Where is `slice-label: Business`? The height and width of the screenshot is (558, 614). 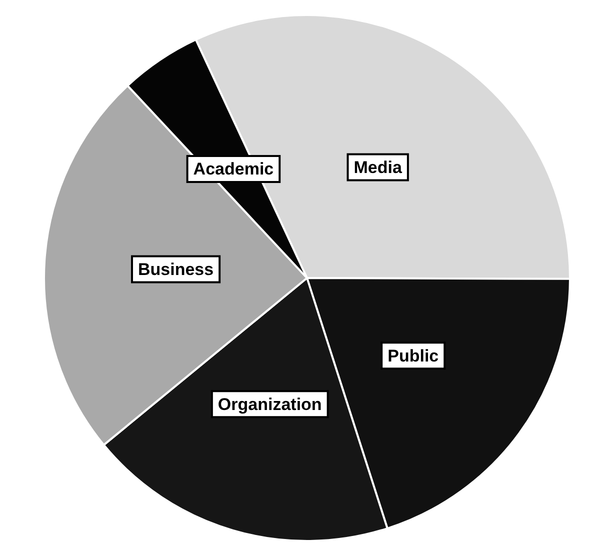 slice-label: Business is located at coordinates (176, 269).